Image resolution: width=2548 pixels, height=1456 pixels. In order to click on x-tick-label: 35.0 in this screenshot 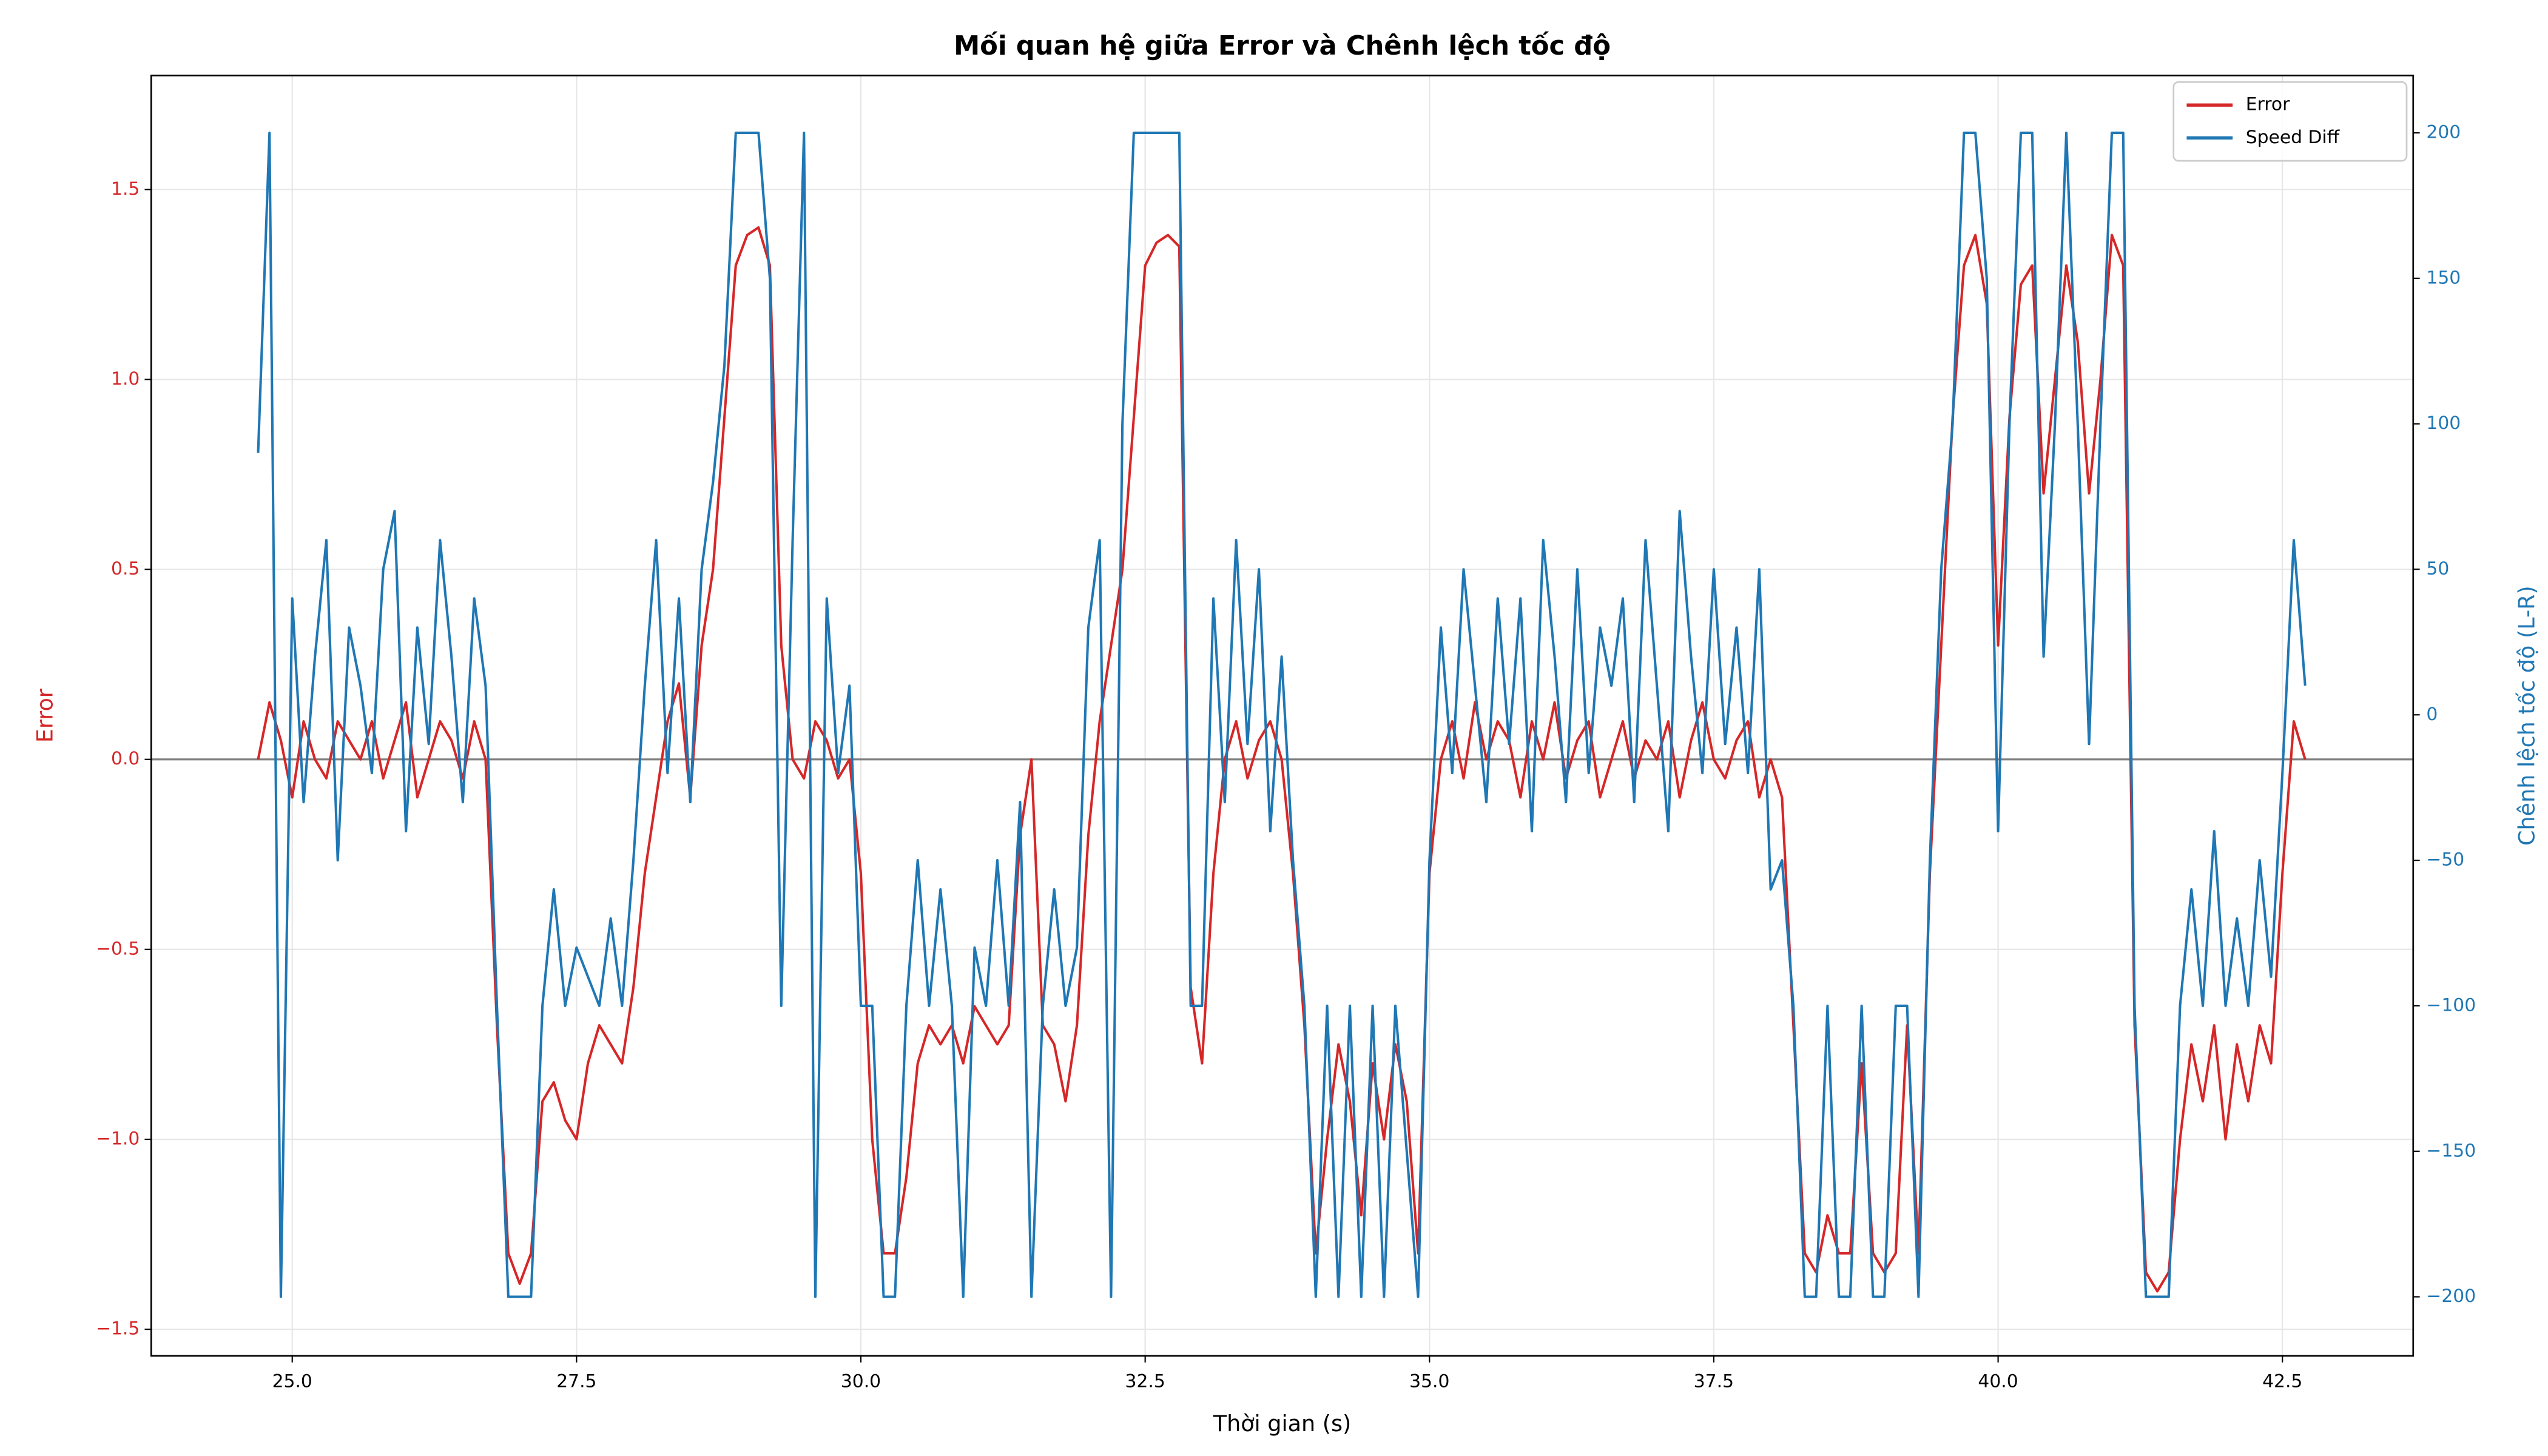, I will do `click(1429, 1381)`.